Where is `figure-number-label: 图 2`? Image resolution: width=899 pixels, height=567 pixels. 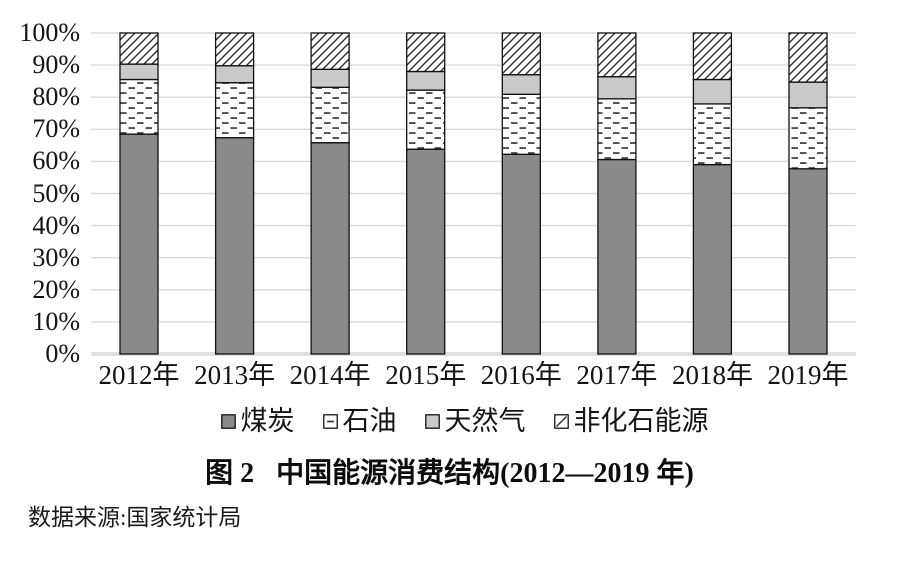 figure-number-label: 图 2 is located at coordinates (230, 473).